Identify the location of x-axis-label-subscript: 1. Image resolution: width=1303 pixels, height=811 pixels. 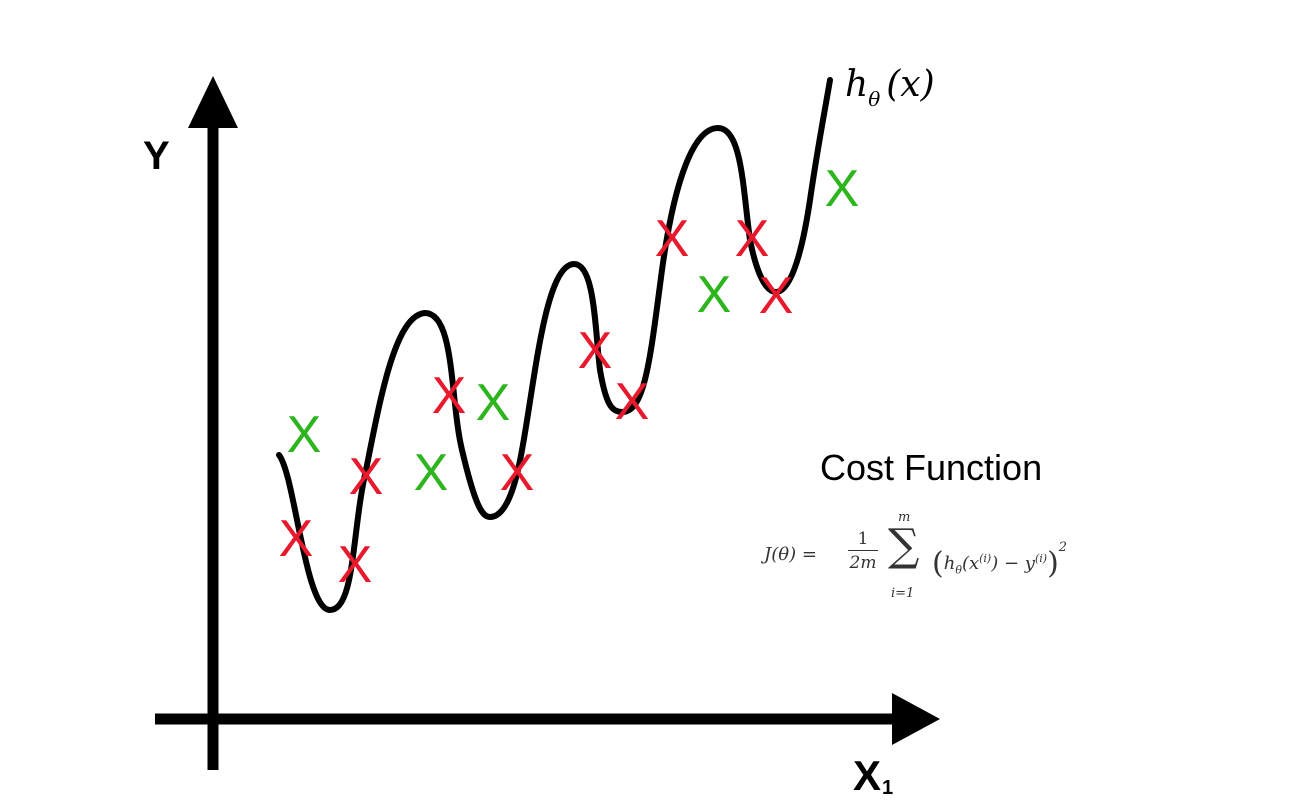
(888, 788).